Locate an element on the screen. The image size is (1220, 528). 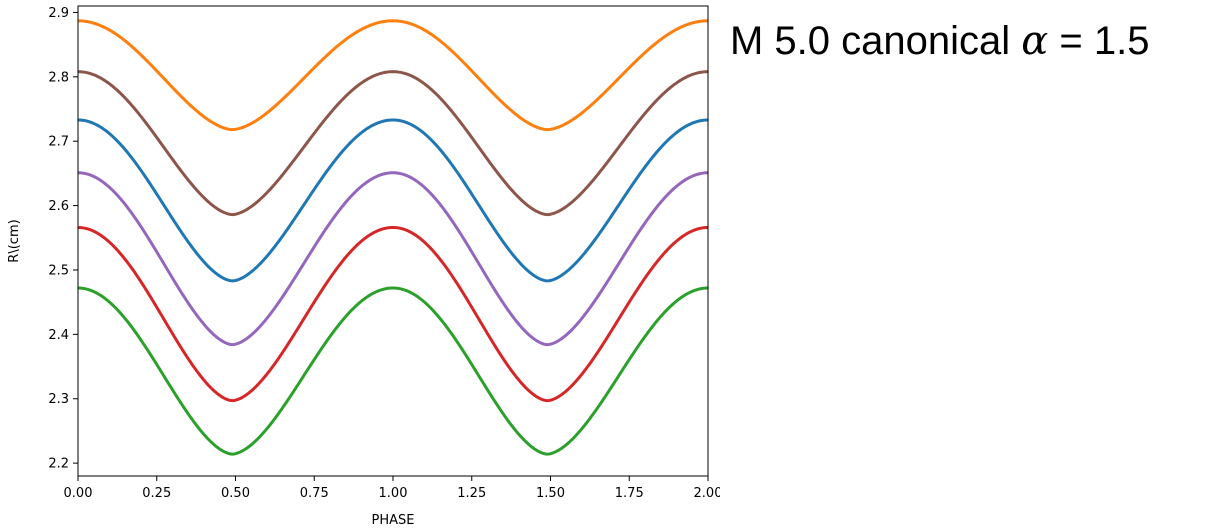
y-axis: 2.2 2.3 2.4 2.5 2.6 2.7 2.8 2.9 is located at coordinates (63, 239).